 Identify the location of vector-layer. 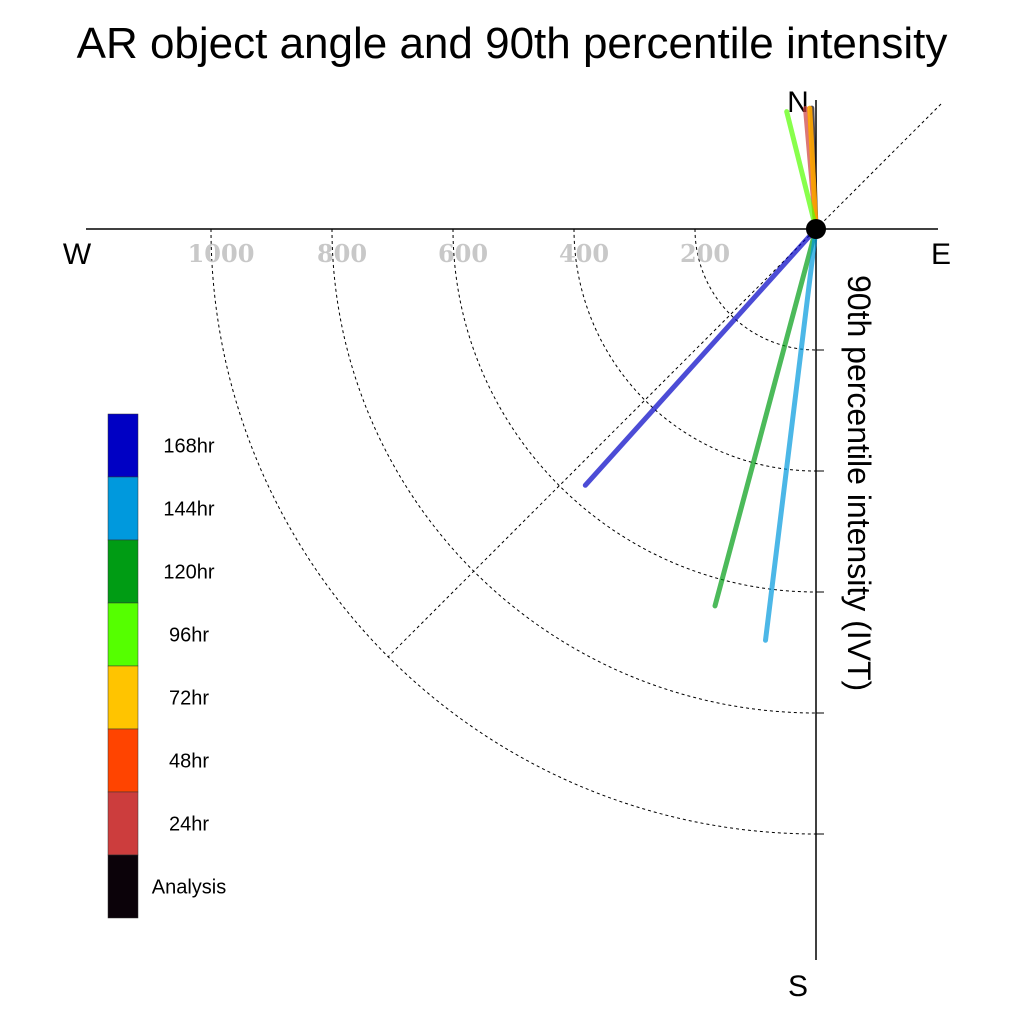
(700, 374).